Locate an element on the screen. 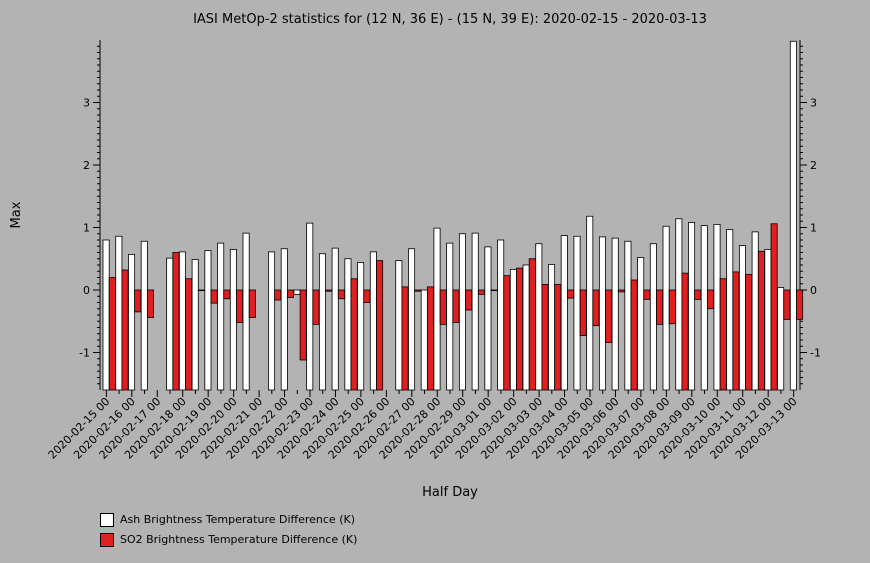 This screenshot has width=870, height=563. y-tick-label-right: 0 is located at coordinates (813, 290).